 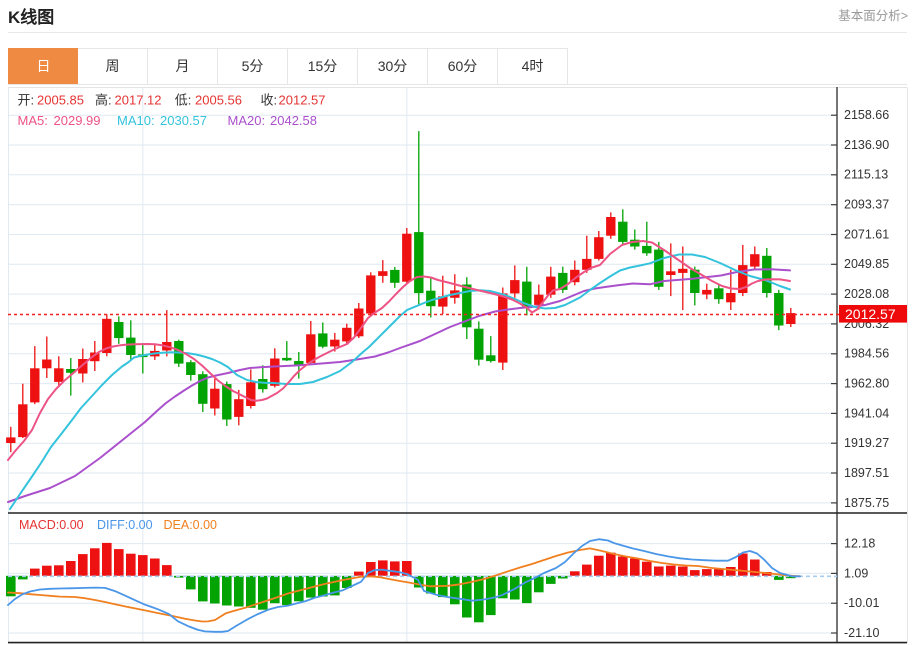 What do you see at coordinates (866, 473) in the screenshot?
I see `svg-text: 1897.51` at bounding box center [866, 473].